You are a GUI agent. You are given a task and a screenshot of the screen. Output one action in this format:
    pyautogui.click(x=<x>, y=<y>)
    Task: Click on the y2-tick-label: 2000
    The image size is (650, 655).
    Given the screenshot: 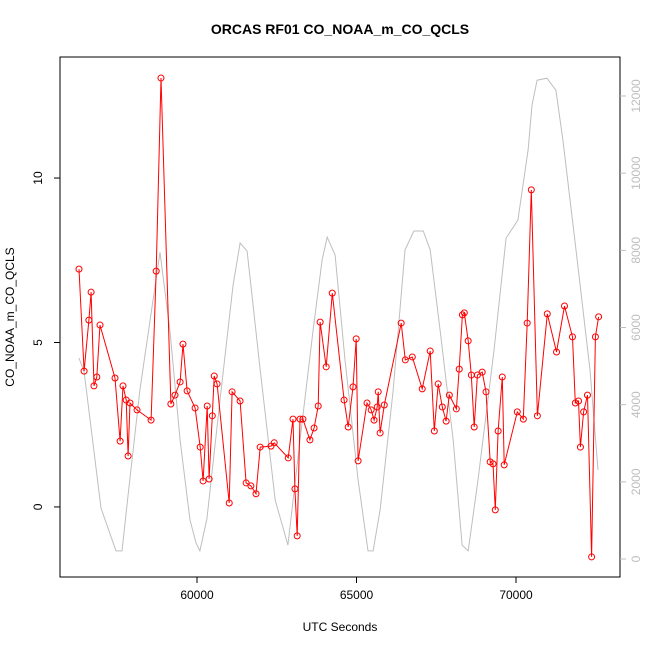 What is the action you would take?
    pyautogui.click(x=636, y=481)
    